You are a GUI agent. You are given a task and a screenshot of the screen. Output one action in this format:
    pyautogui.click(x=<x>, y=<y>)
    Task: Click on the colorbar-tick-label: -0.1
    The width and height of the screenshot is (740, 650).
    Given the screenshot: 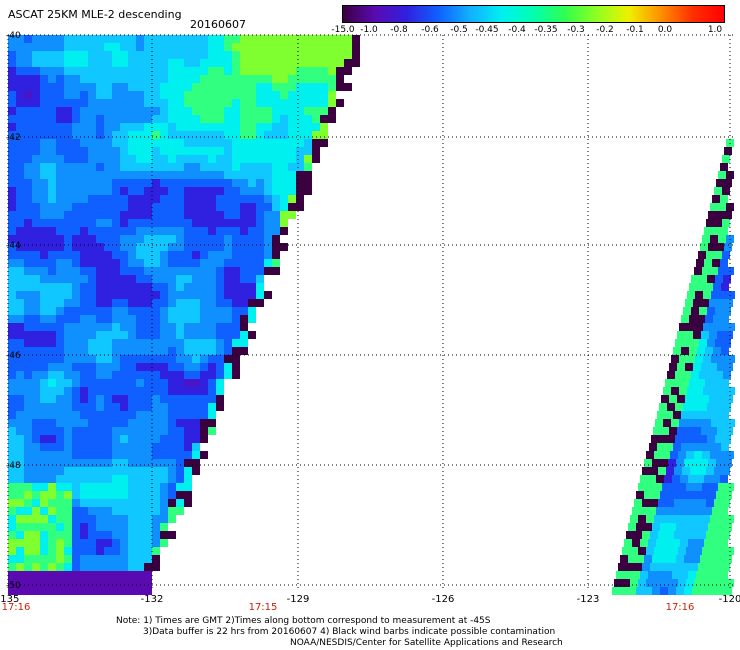 What is the action you would take?
    pyautogui.click(x=635, y=30)
    